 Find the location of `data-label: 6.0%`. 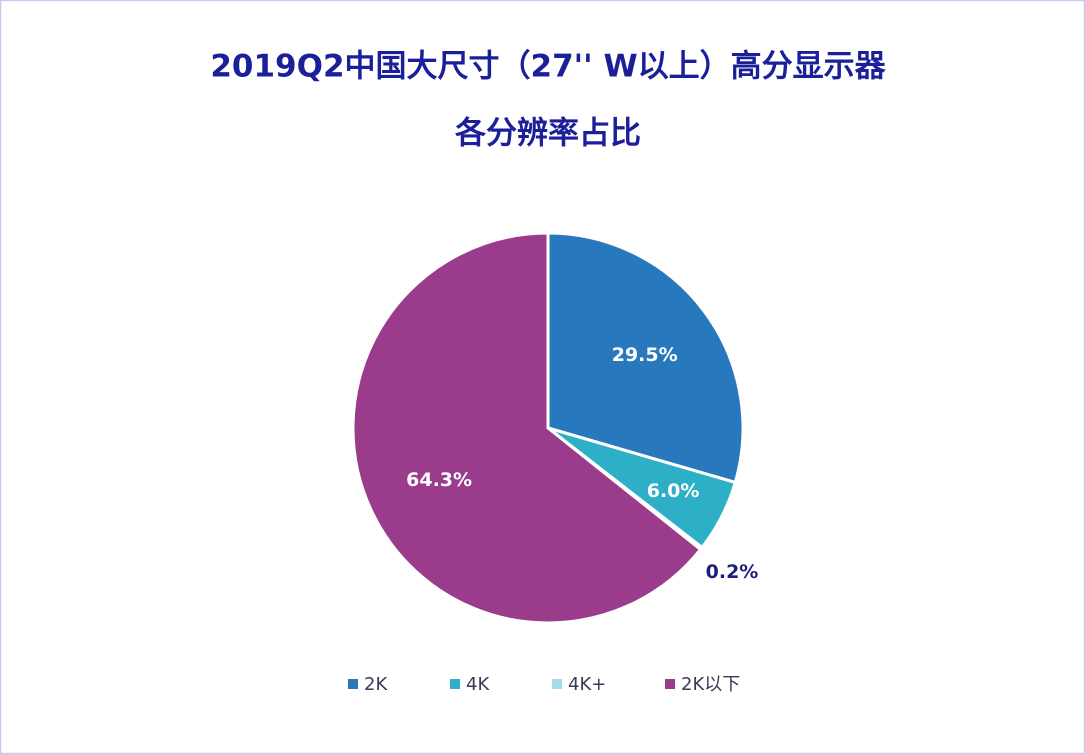

data-label: 6.0% is located at coordinates (673, 491).